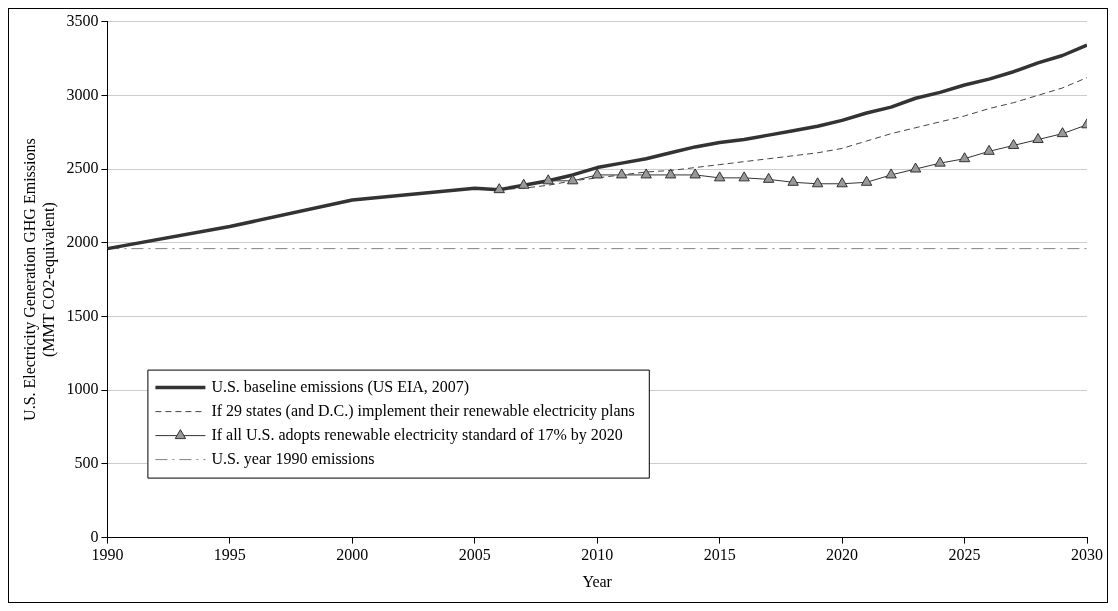 This screenshot has width=1118, height=611. I want to click on legend-label: If all U.S. adopts renewable electricity standard of 17% by 2020, so click(417, 434).